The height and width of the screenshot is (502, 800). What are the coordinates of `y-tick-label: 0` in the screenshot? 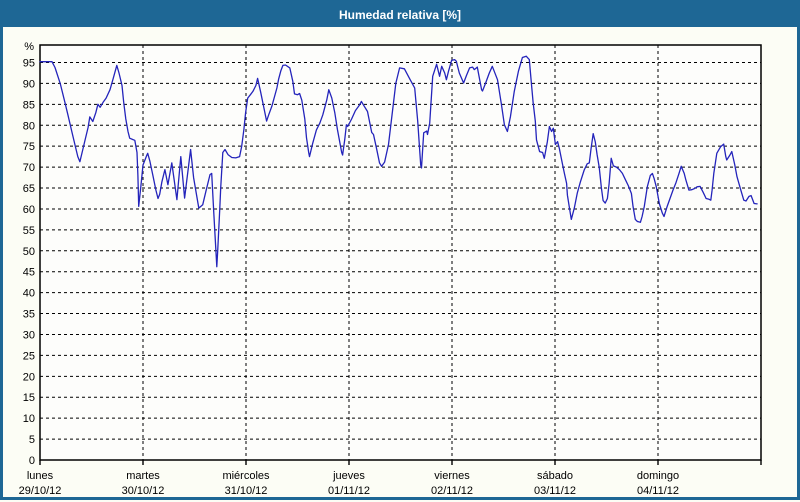 It's located at (32, 461).